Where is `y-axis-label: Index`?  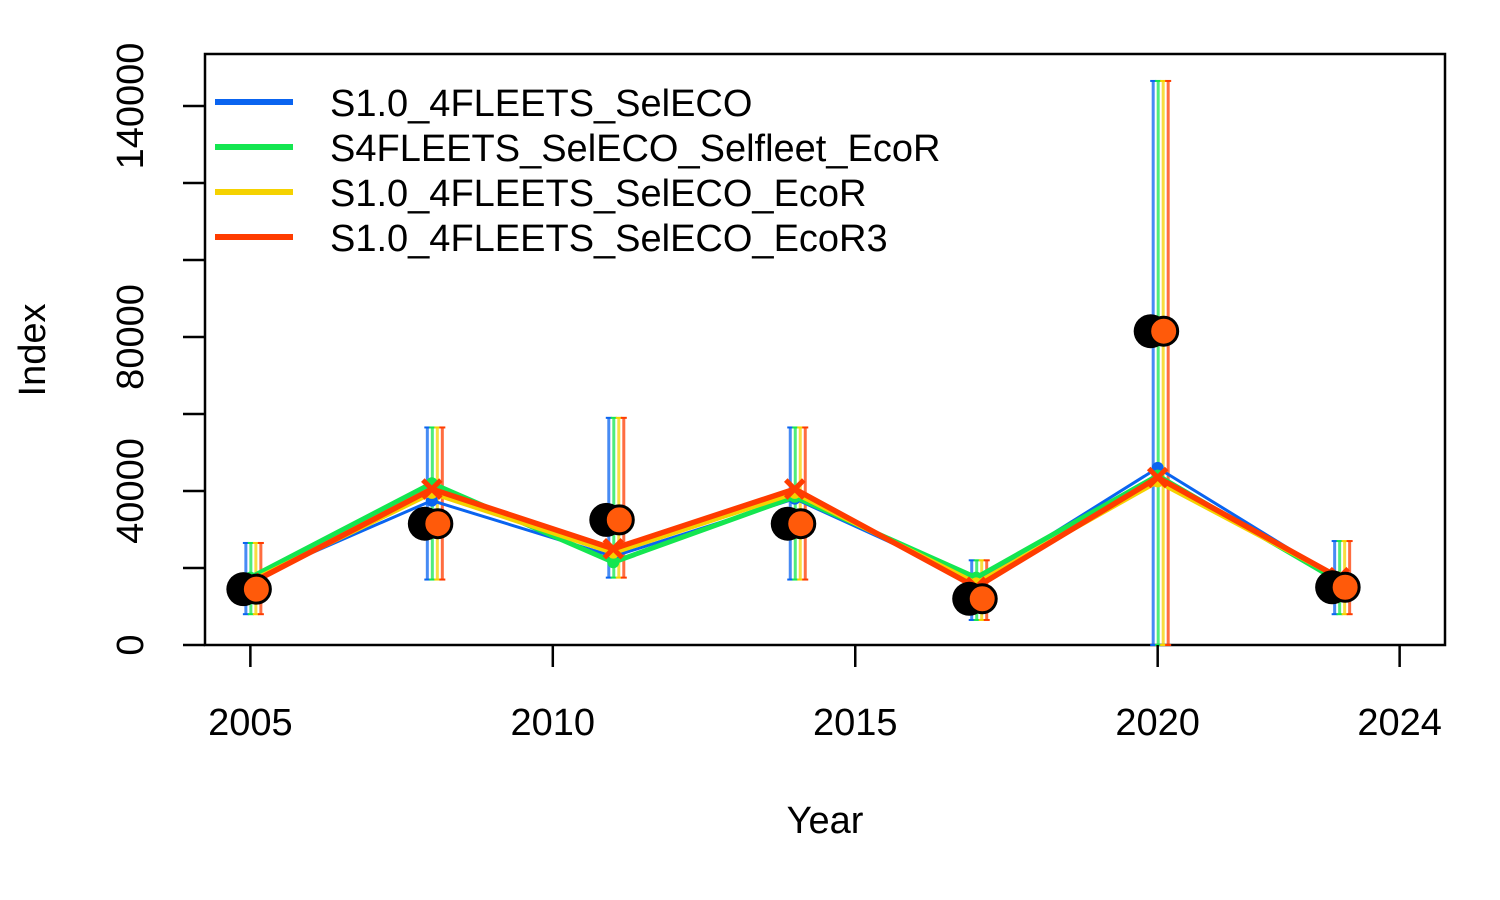
y-axis-label: Index is located at coordinates (33, 350).